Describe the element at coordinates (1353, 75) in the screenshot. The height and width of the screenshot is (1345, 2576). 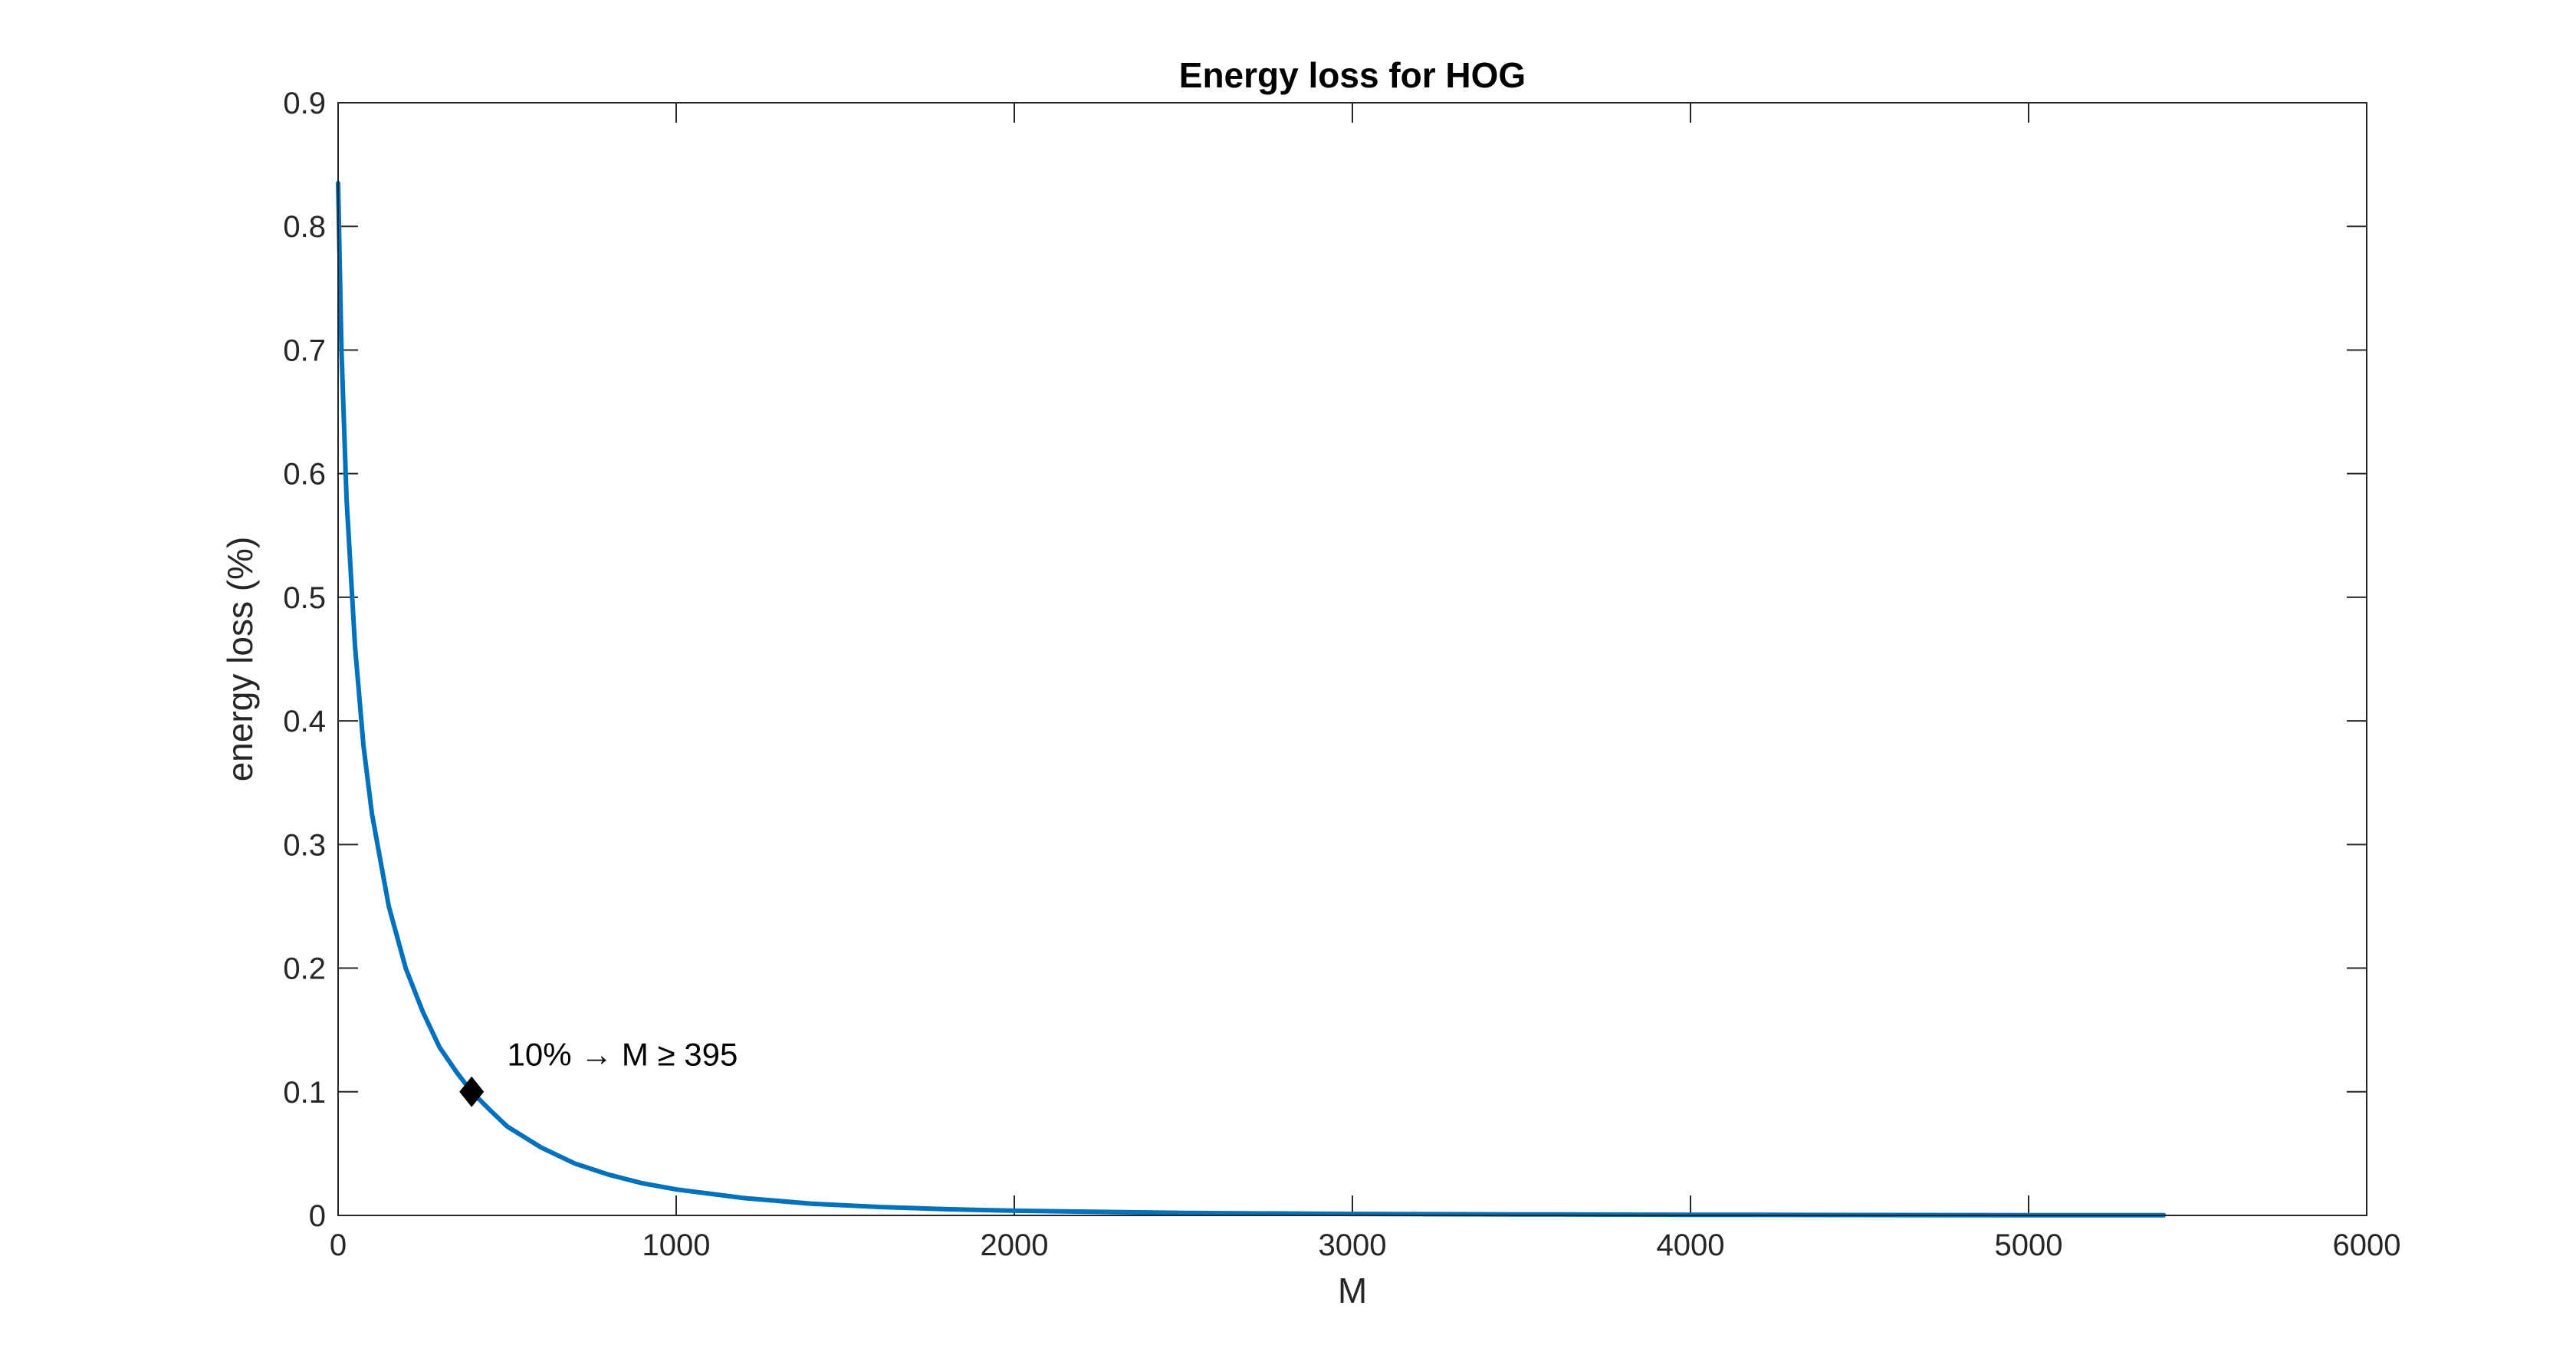
I see `chart-title: Energy loss for HOG` at that location.